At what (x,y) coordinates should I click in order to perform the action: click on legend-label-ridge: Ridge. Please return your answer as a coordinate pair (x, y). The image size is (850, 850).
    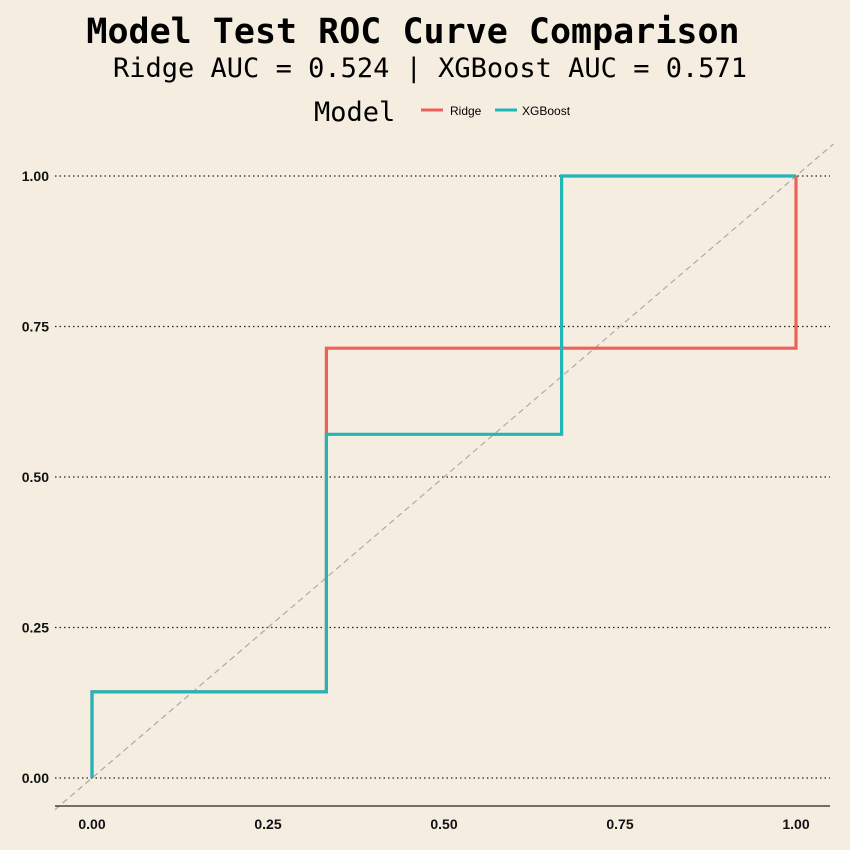
    Looking at the image, I should click on (466, 111).